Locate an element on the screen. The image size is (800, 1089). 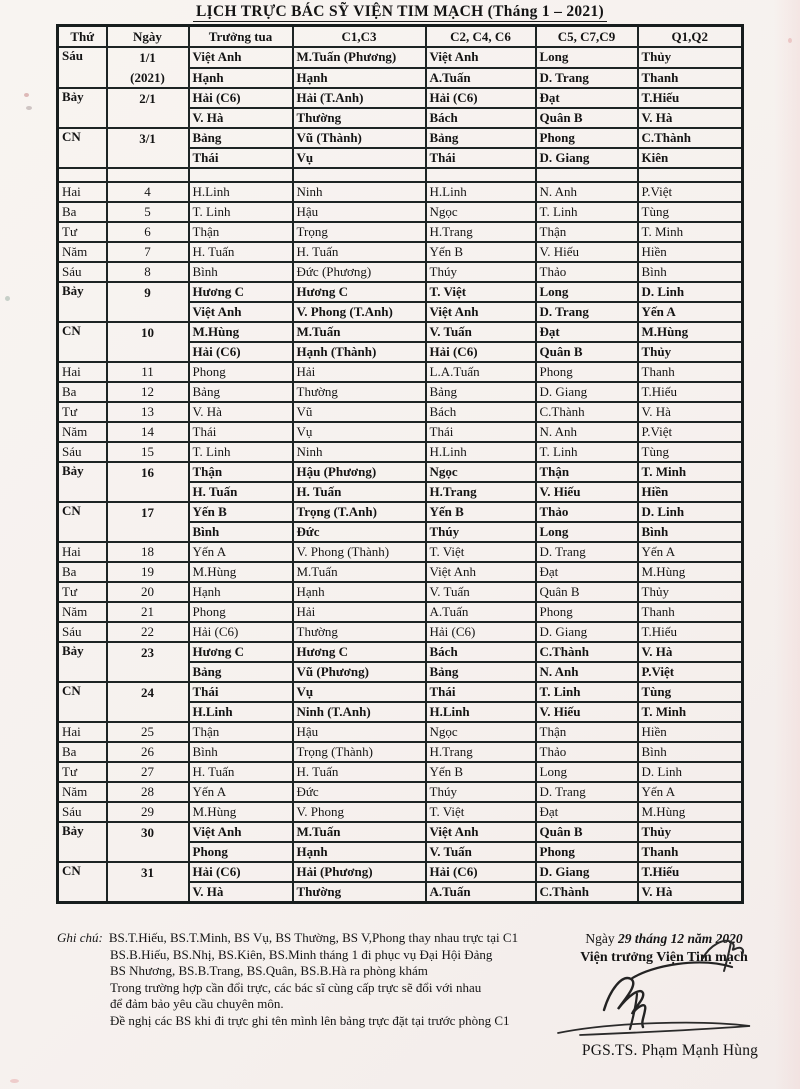
duty-cell: D. Trang is located at coordinates (586, 77).